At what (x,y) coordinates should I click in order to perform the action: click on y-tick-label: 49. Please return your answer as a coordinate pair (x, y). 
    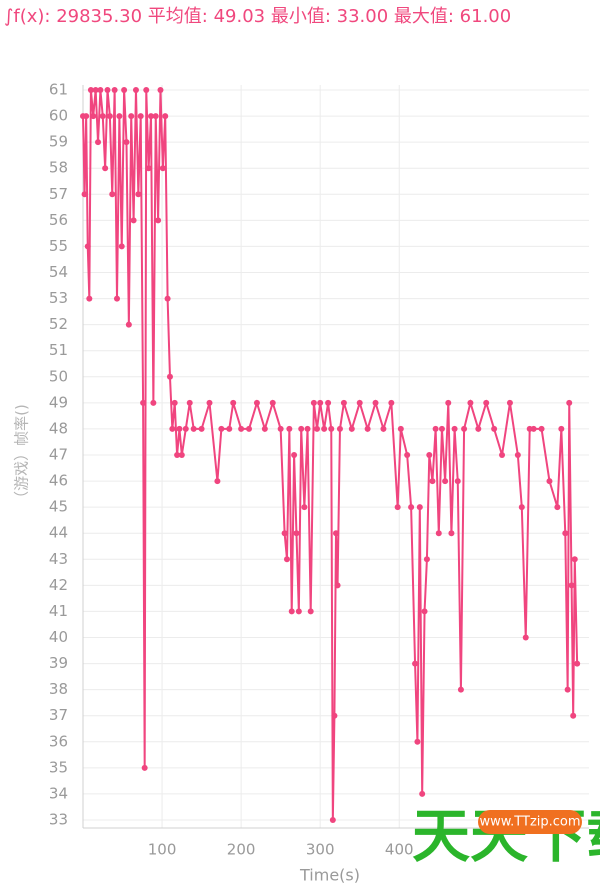
    Looking at the image, I should click on (58, 402).